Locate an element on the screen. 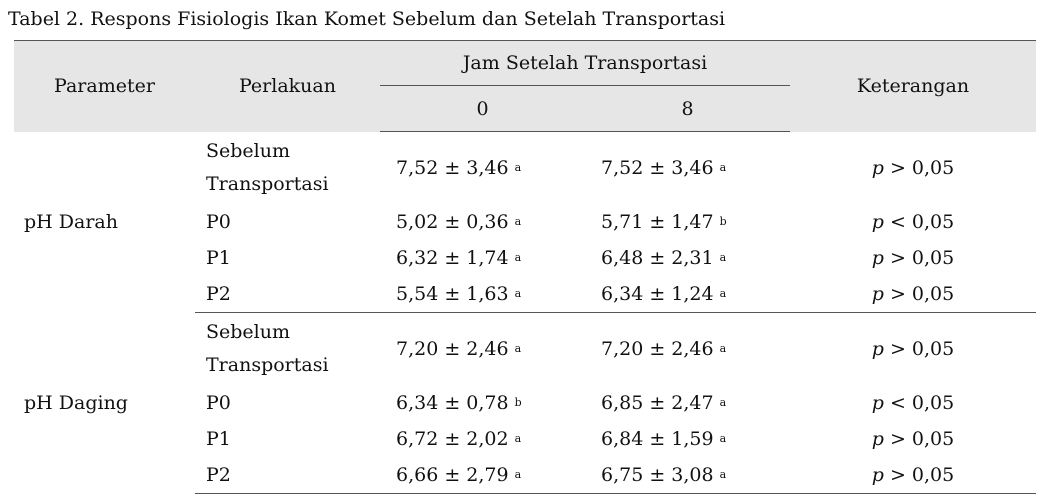  value-cell: 6,48 ± 2,31 a is located at coordinates (687, 258).